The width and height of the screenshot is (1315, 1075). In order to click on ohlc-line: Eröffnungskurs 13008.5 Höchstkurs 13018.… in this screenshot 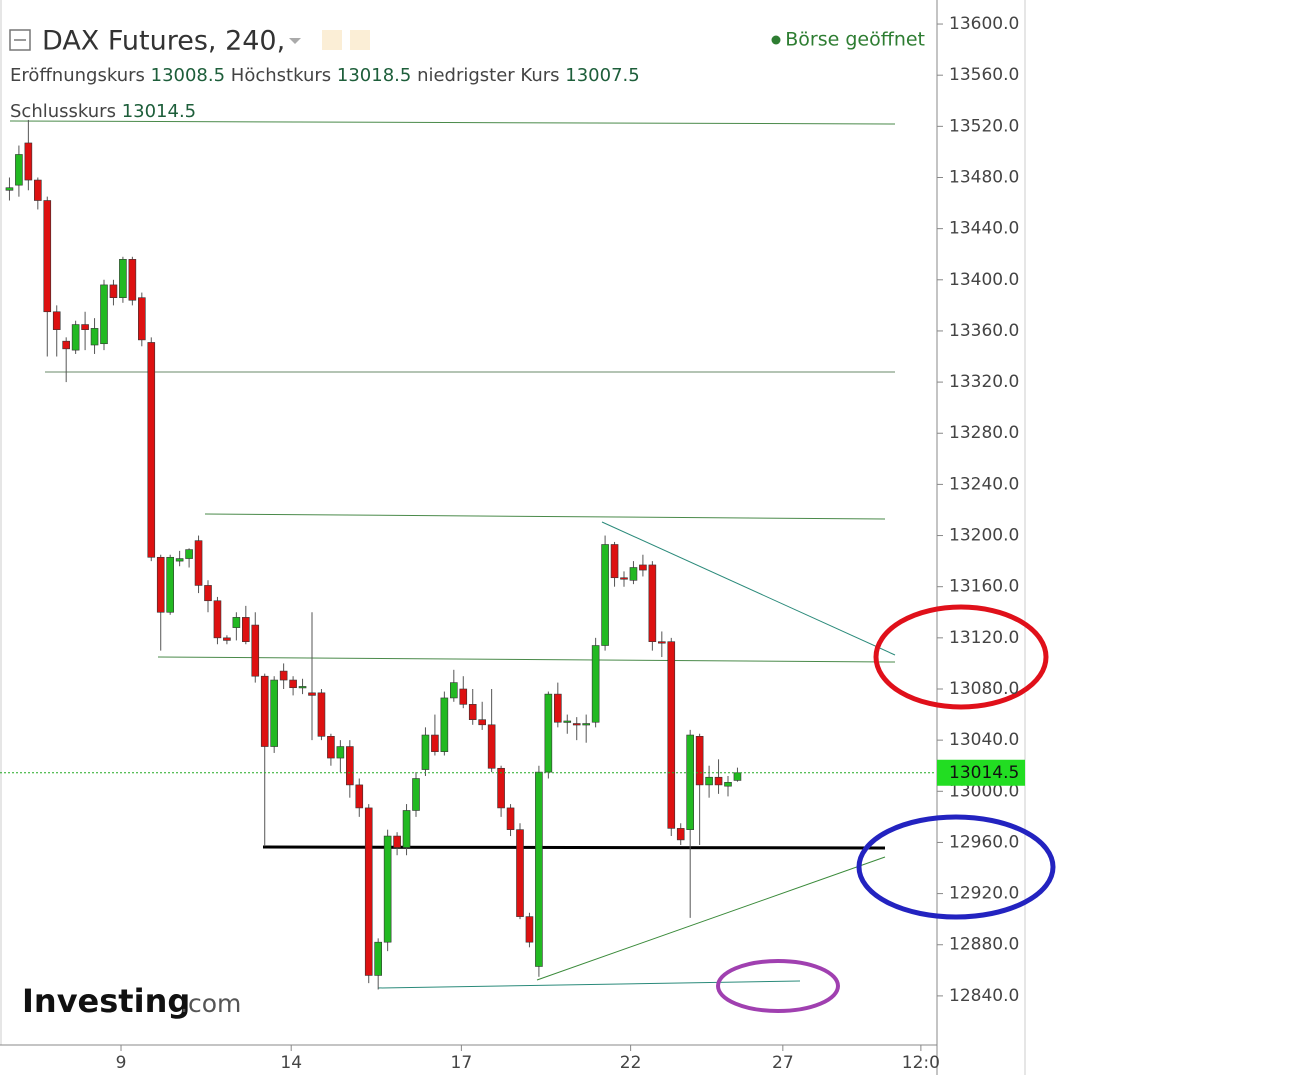, I will do `click(325, 75)`.